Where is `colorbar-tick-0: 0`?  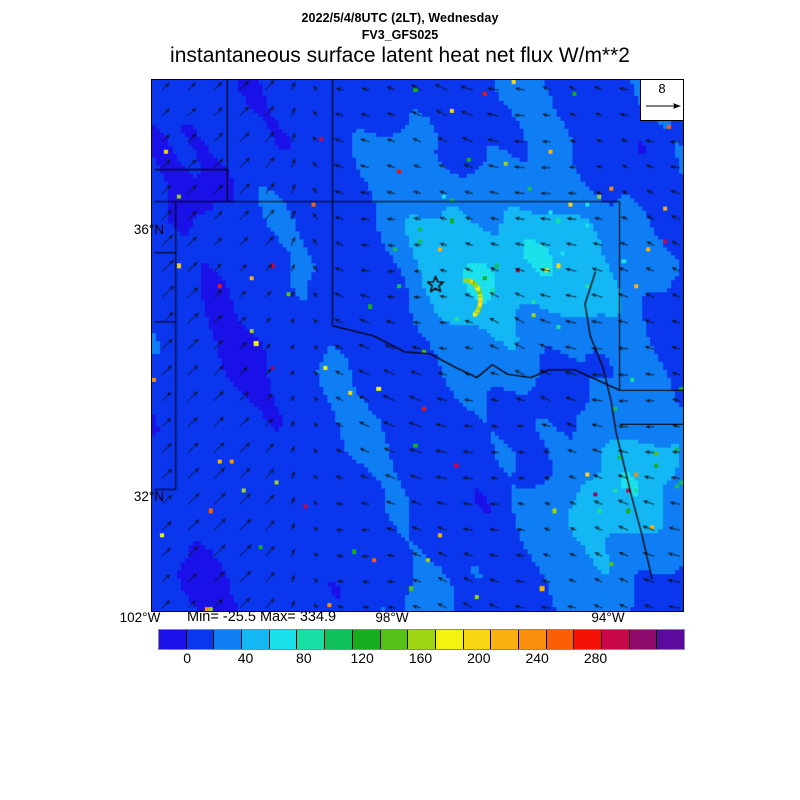 colorbar-tick-0: 0 is located at coordinates (187, 658).